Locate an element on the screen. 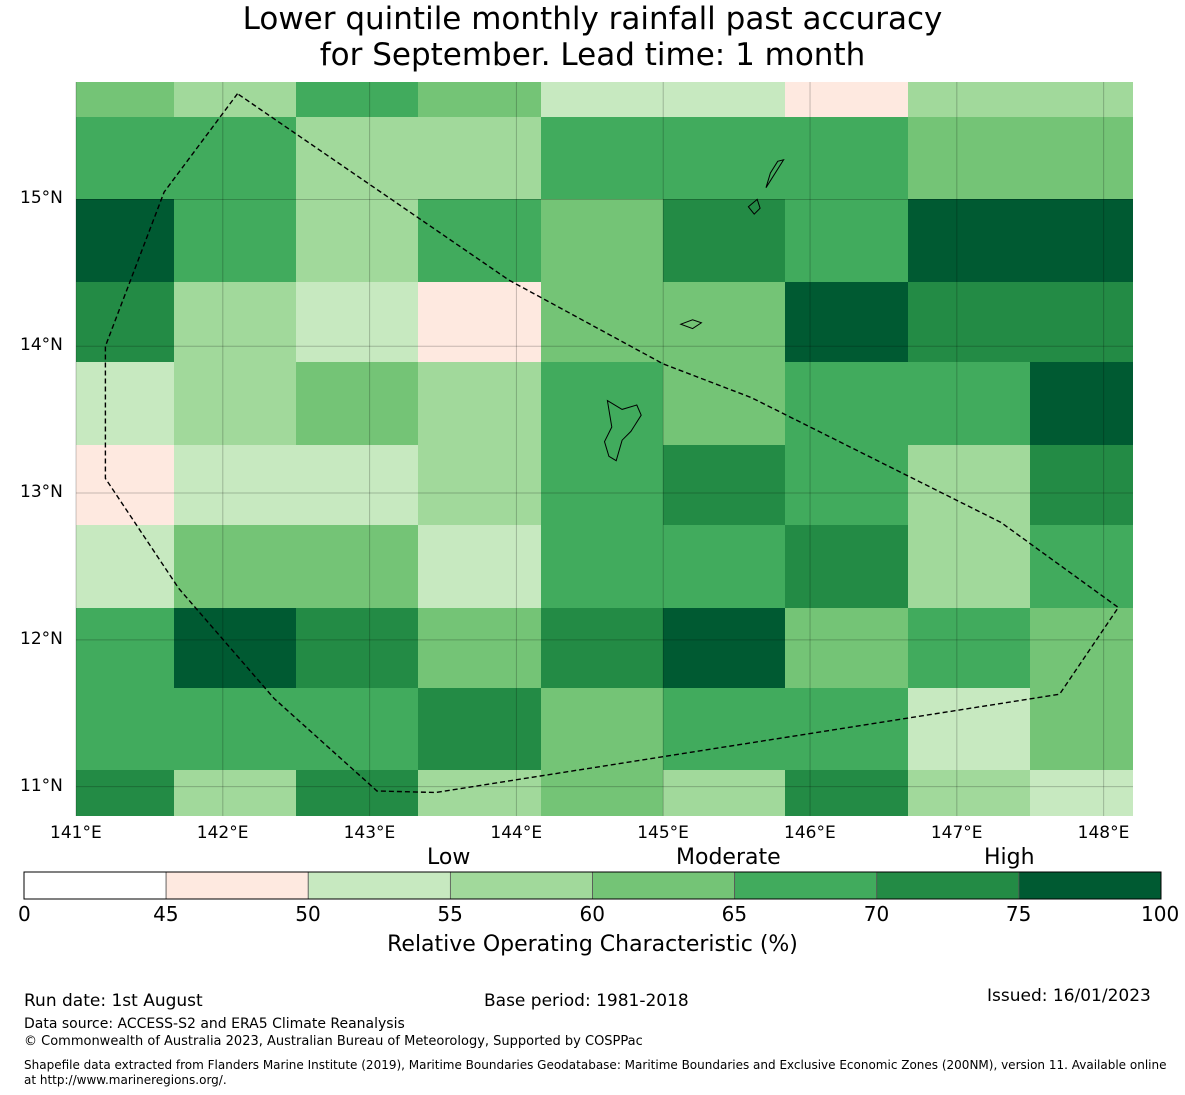 The image size is (1185, 1095). grid-cell-r4-c2 is located at coordinates (357, 403).